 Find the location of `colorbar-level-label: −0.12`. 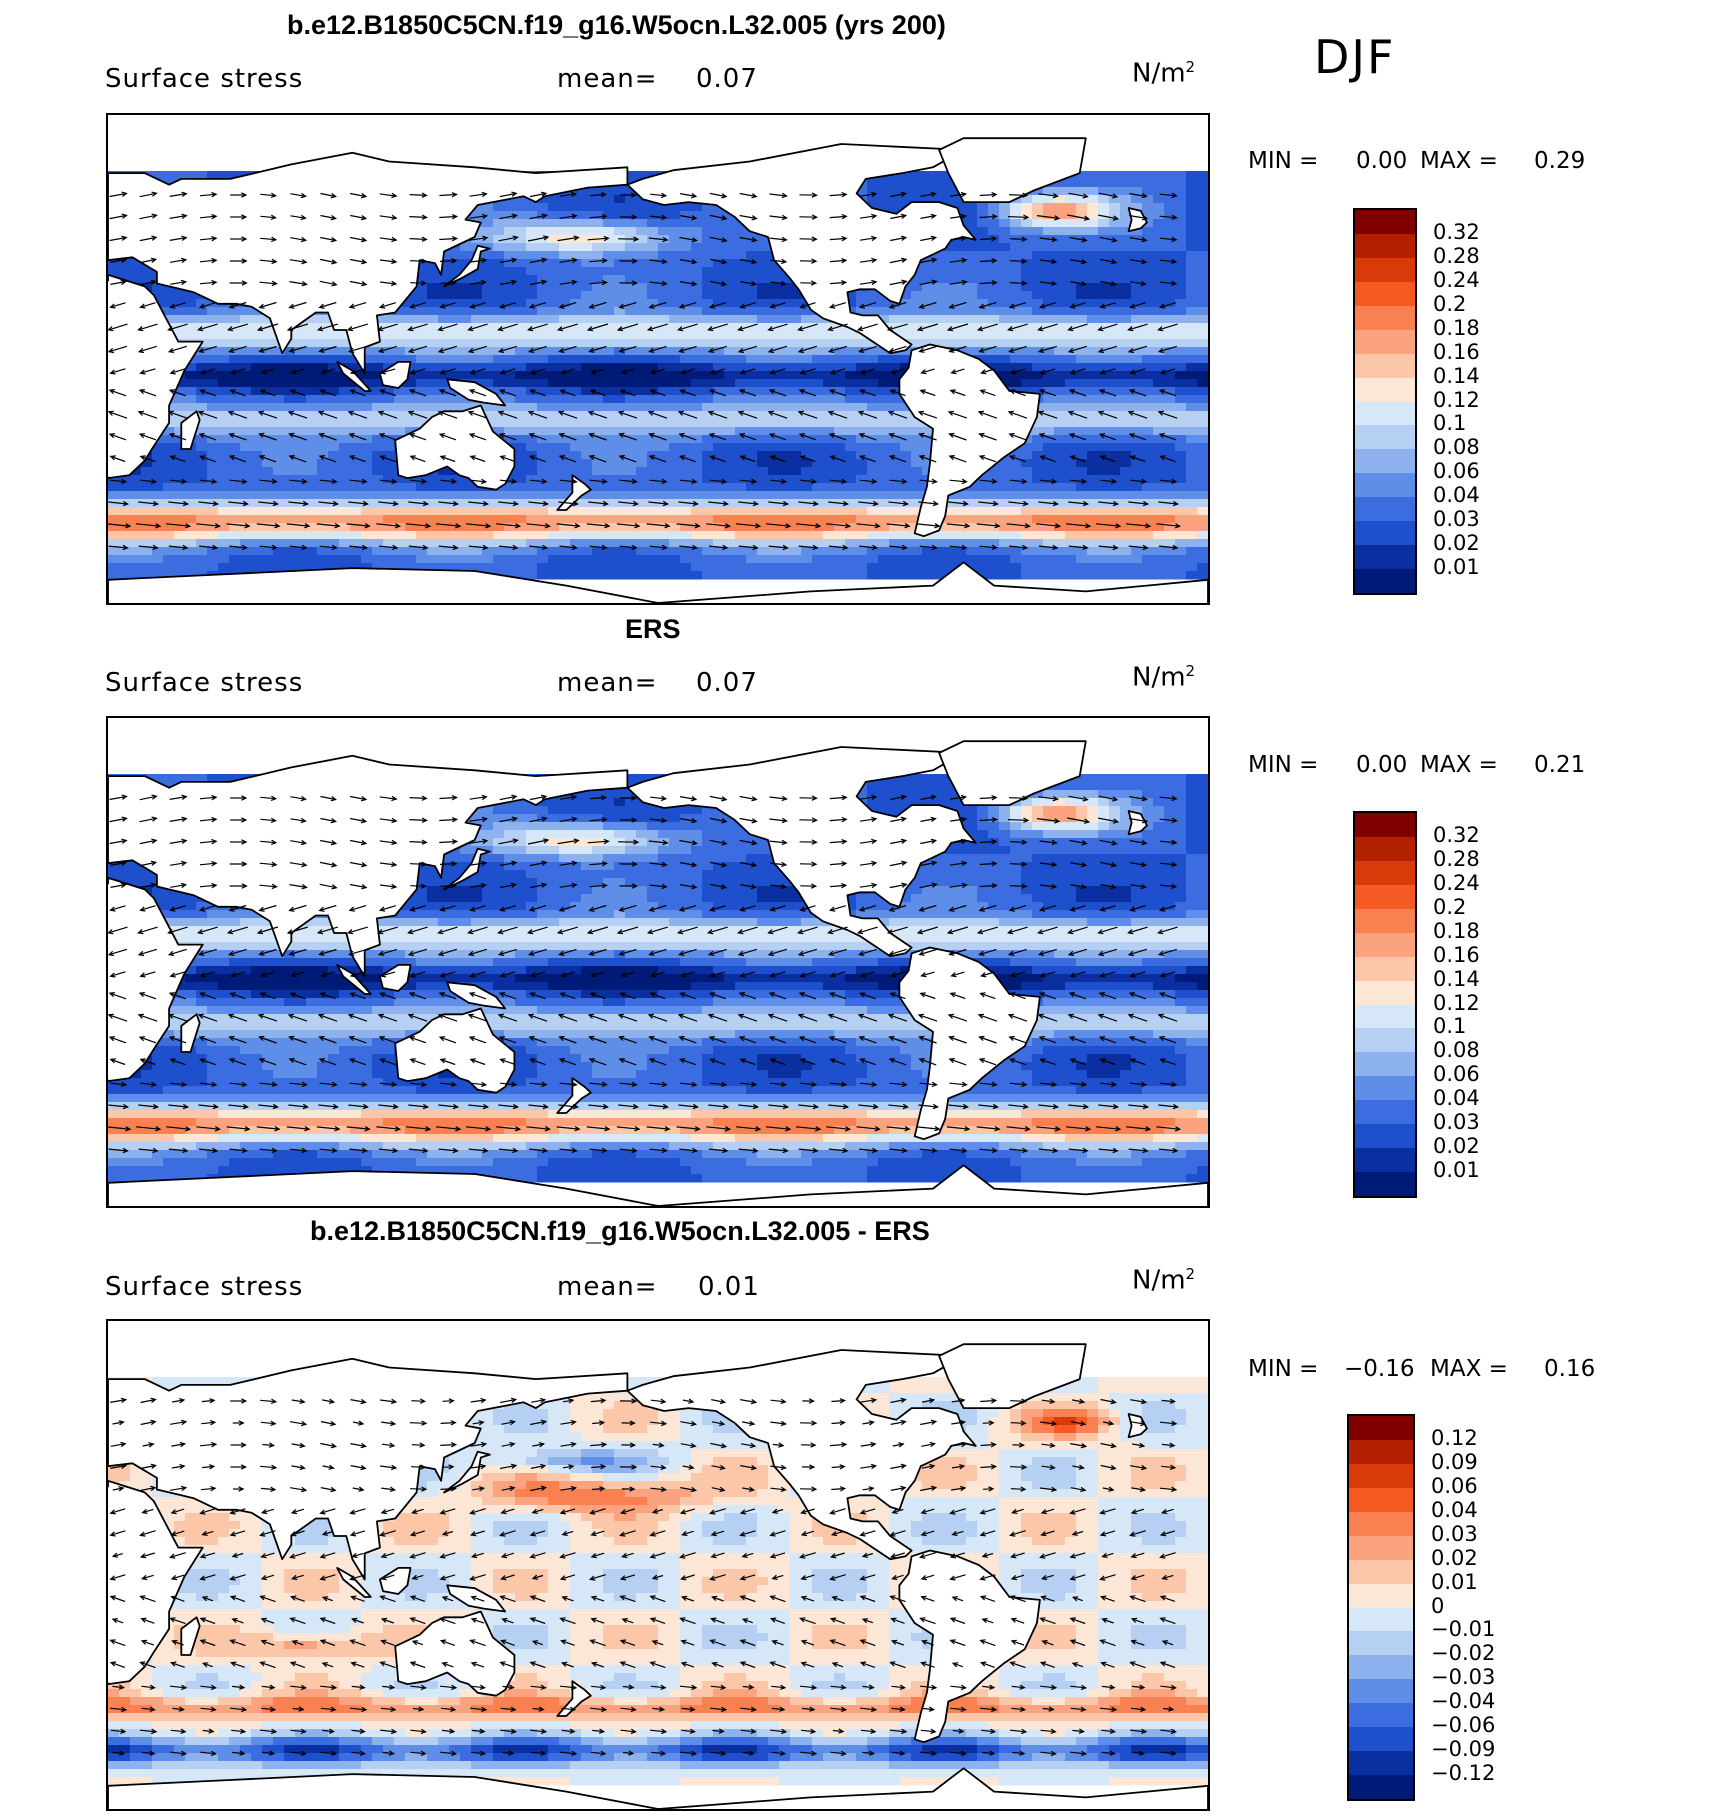

colorbar-level-label: −0.12 is located at coordinates (1463, 1773).